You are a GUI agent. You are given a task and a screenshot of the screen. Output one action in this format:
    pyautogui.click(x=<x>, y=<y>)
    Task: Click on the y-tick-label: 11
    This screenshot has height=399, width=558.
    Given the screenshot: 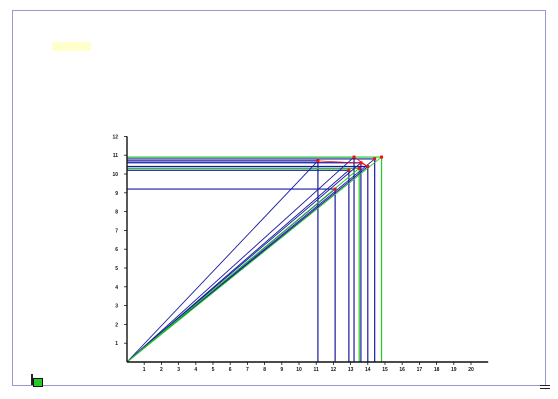 What is the action you would take?
    pyautogui.click(x=116, y=156)
    